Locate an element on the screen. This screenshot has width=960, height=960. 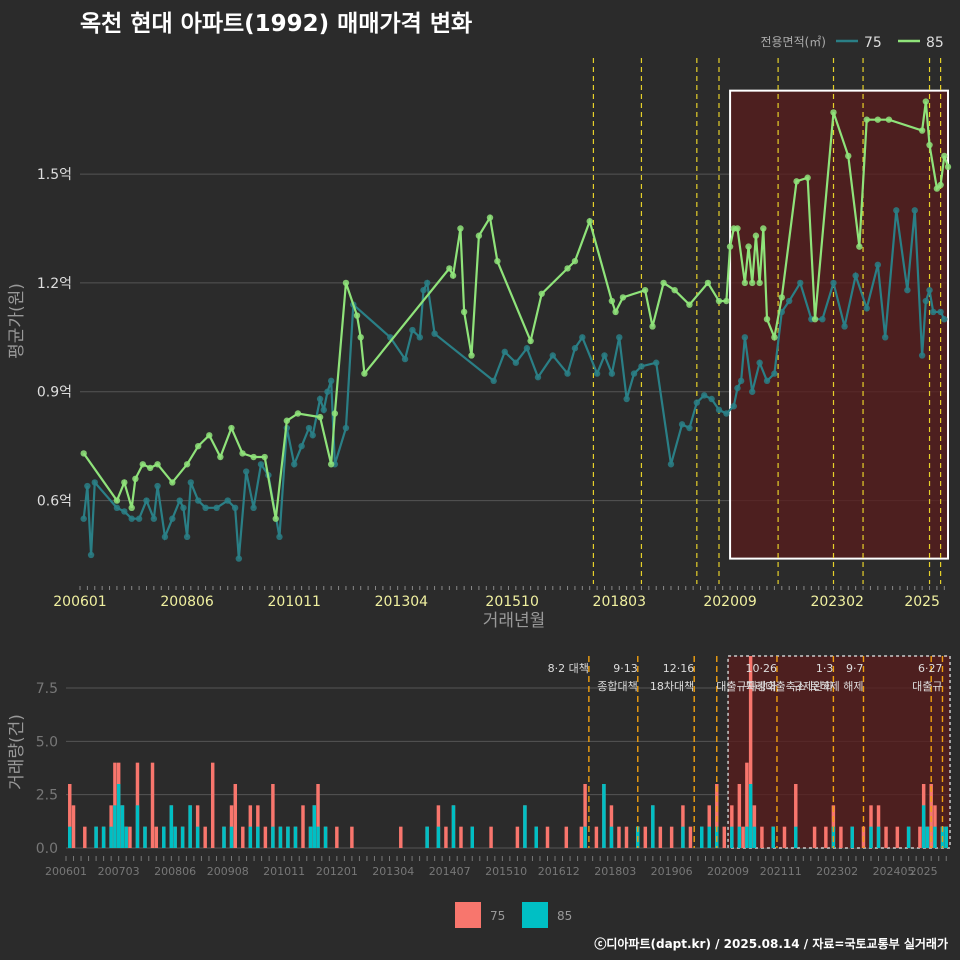
top-x-tick-label: 200806 is located at coordinates (187, 602).